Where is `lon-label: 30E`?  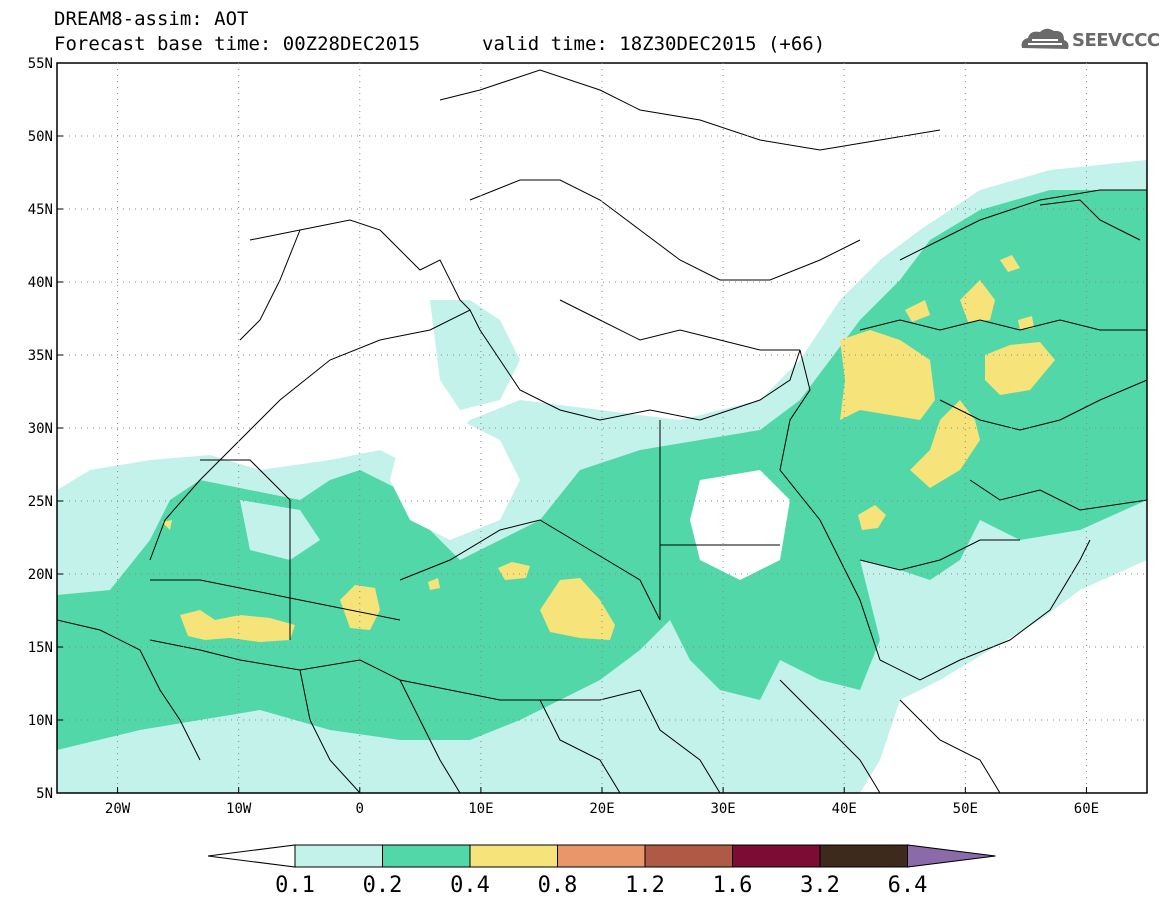 lon-label: 30E is located at coordinates (722, 809).